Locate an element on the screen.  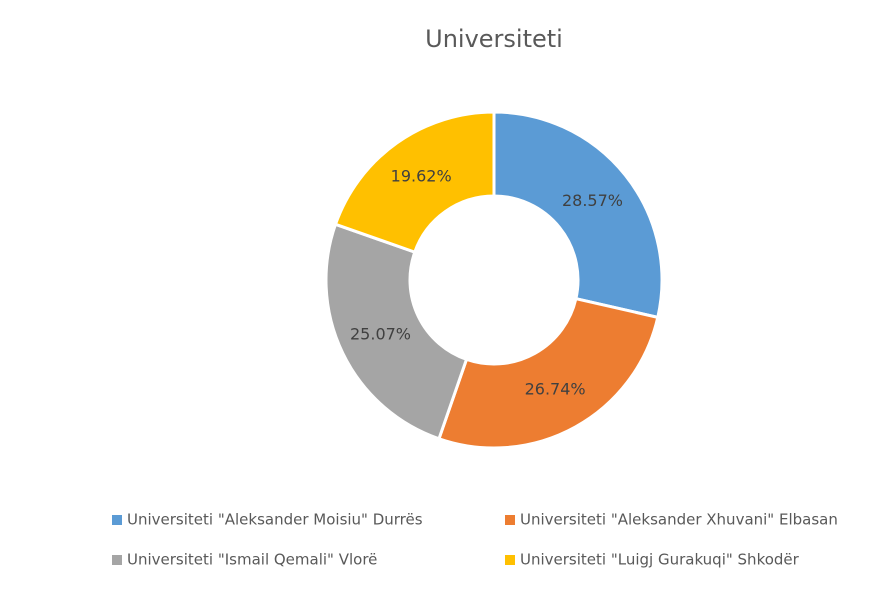
legend-label: Universiteti "Aleksander Moisiu" Durrës is located at coordinates (275, 520).